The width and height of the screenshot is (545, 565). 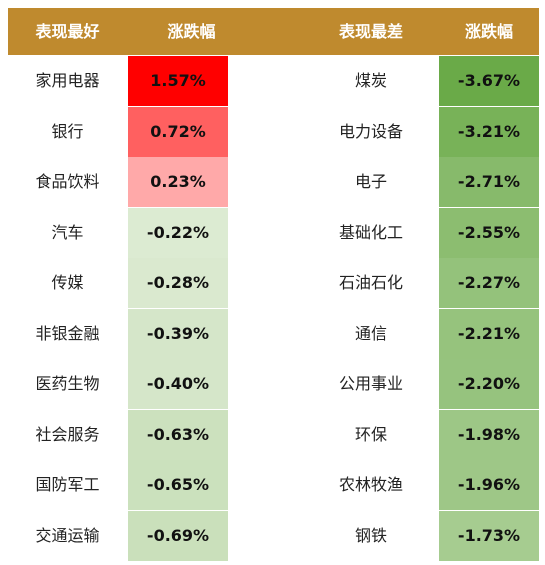 What do you see at coordinates (178, 333) in the screenshot?
I see `best-sector-change: -0.39%` at bounding box center [178, 333].